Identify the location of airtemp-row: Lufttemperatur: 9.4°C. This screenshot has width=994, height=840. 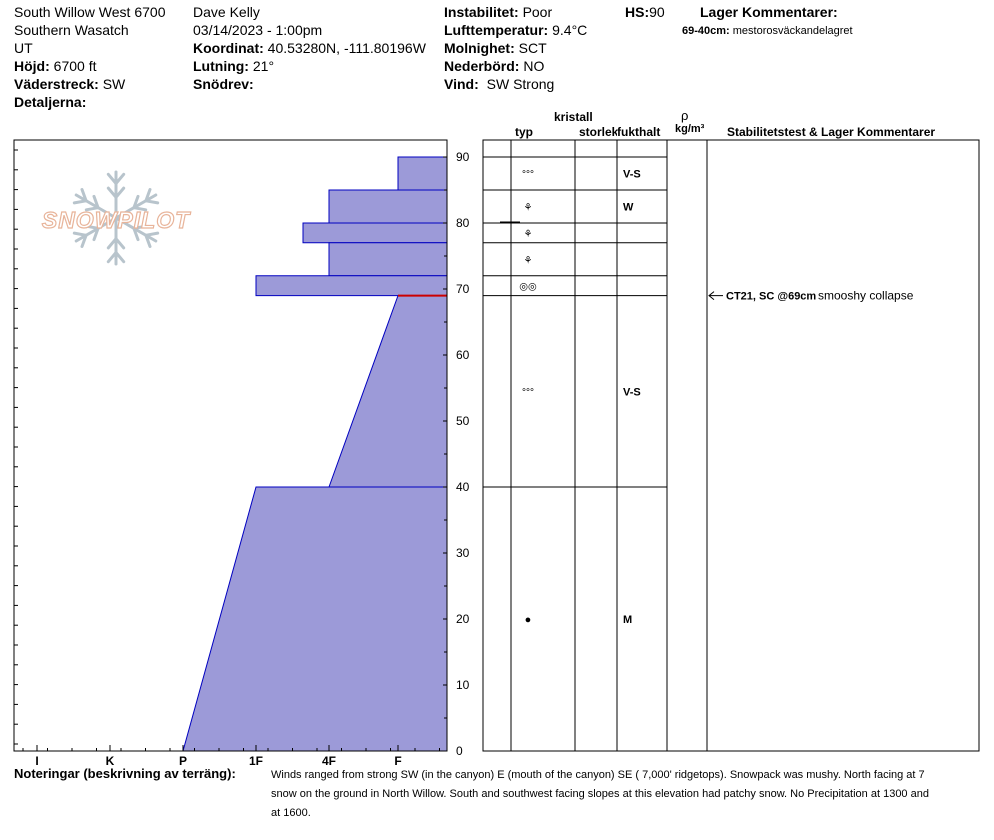
(515, 30).